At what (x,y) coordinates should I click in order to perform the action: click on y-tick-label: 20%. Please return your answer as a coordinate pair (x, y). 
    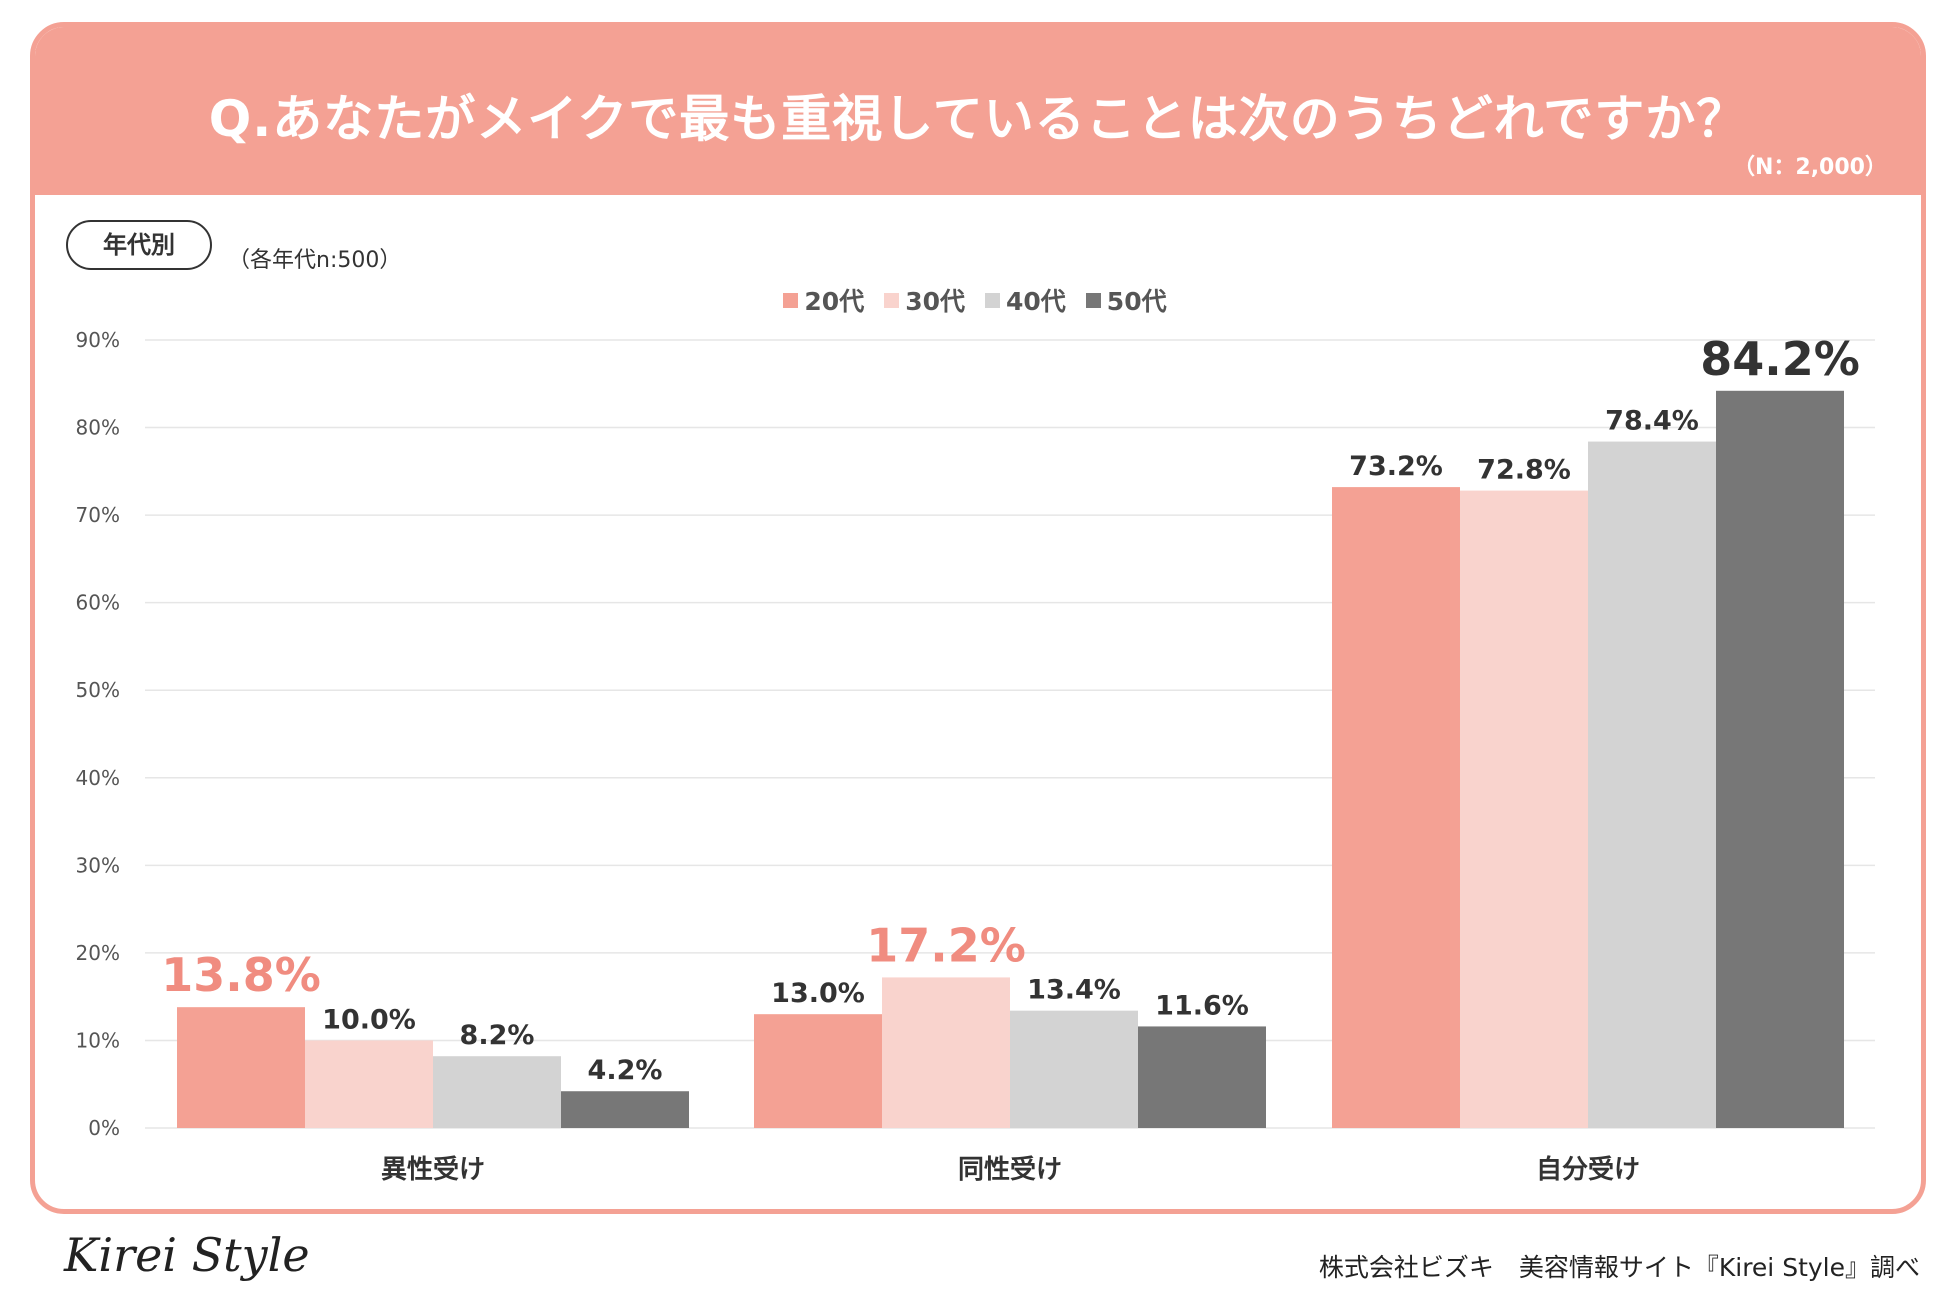
    Looking at the image, I should click on (98, 953).